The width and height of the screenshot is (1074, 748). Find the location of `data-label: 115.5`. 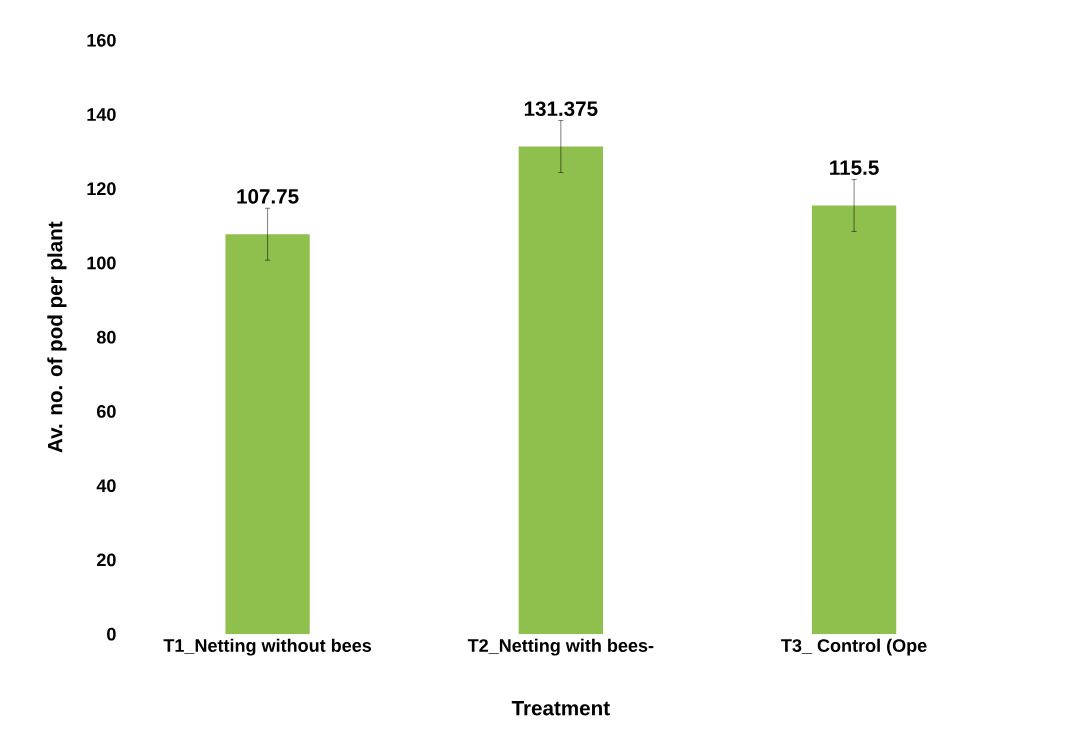

data-label: 115.5 is located at coordinates (854, 168).